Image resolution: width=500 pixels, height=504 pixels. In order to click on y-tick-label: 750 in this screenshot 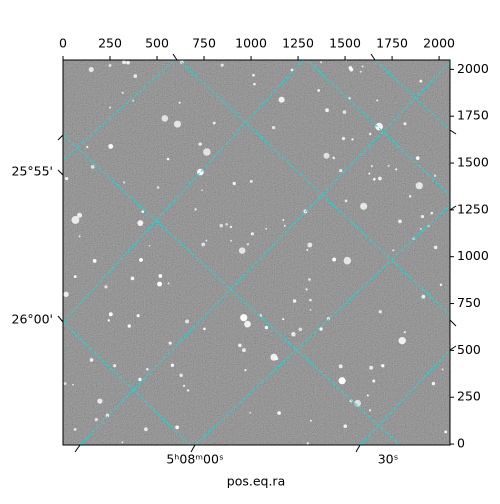, I will do `click(469, 302)`.